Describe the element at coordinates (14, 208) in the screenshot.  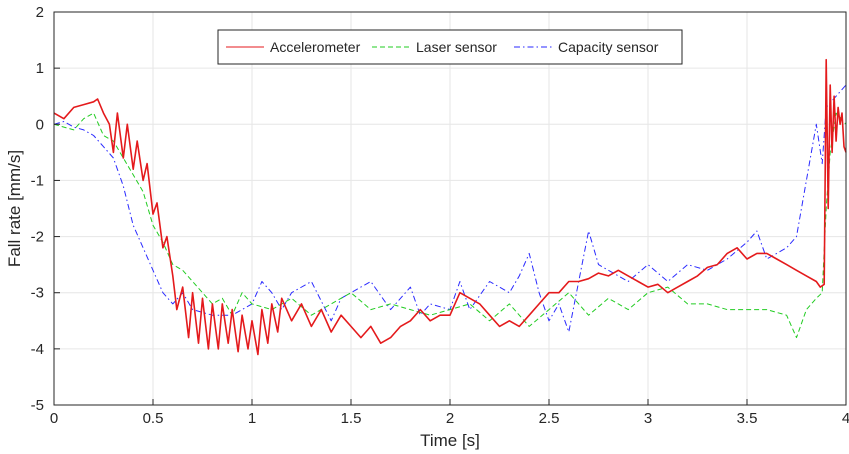
I see `y-axis-label: Fall rate [mm/s]` at that location.